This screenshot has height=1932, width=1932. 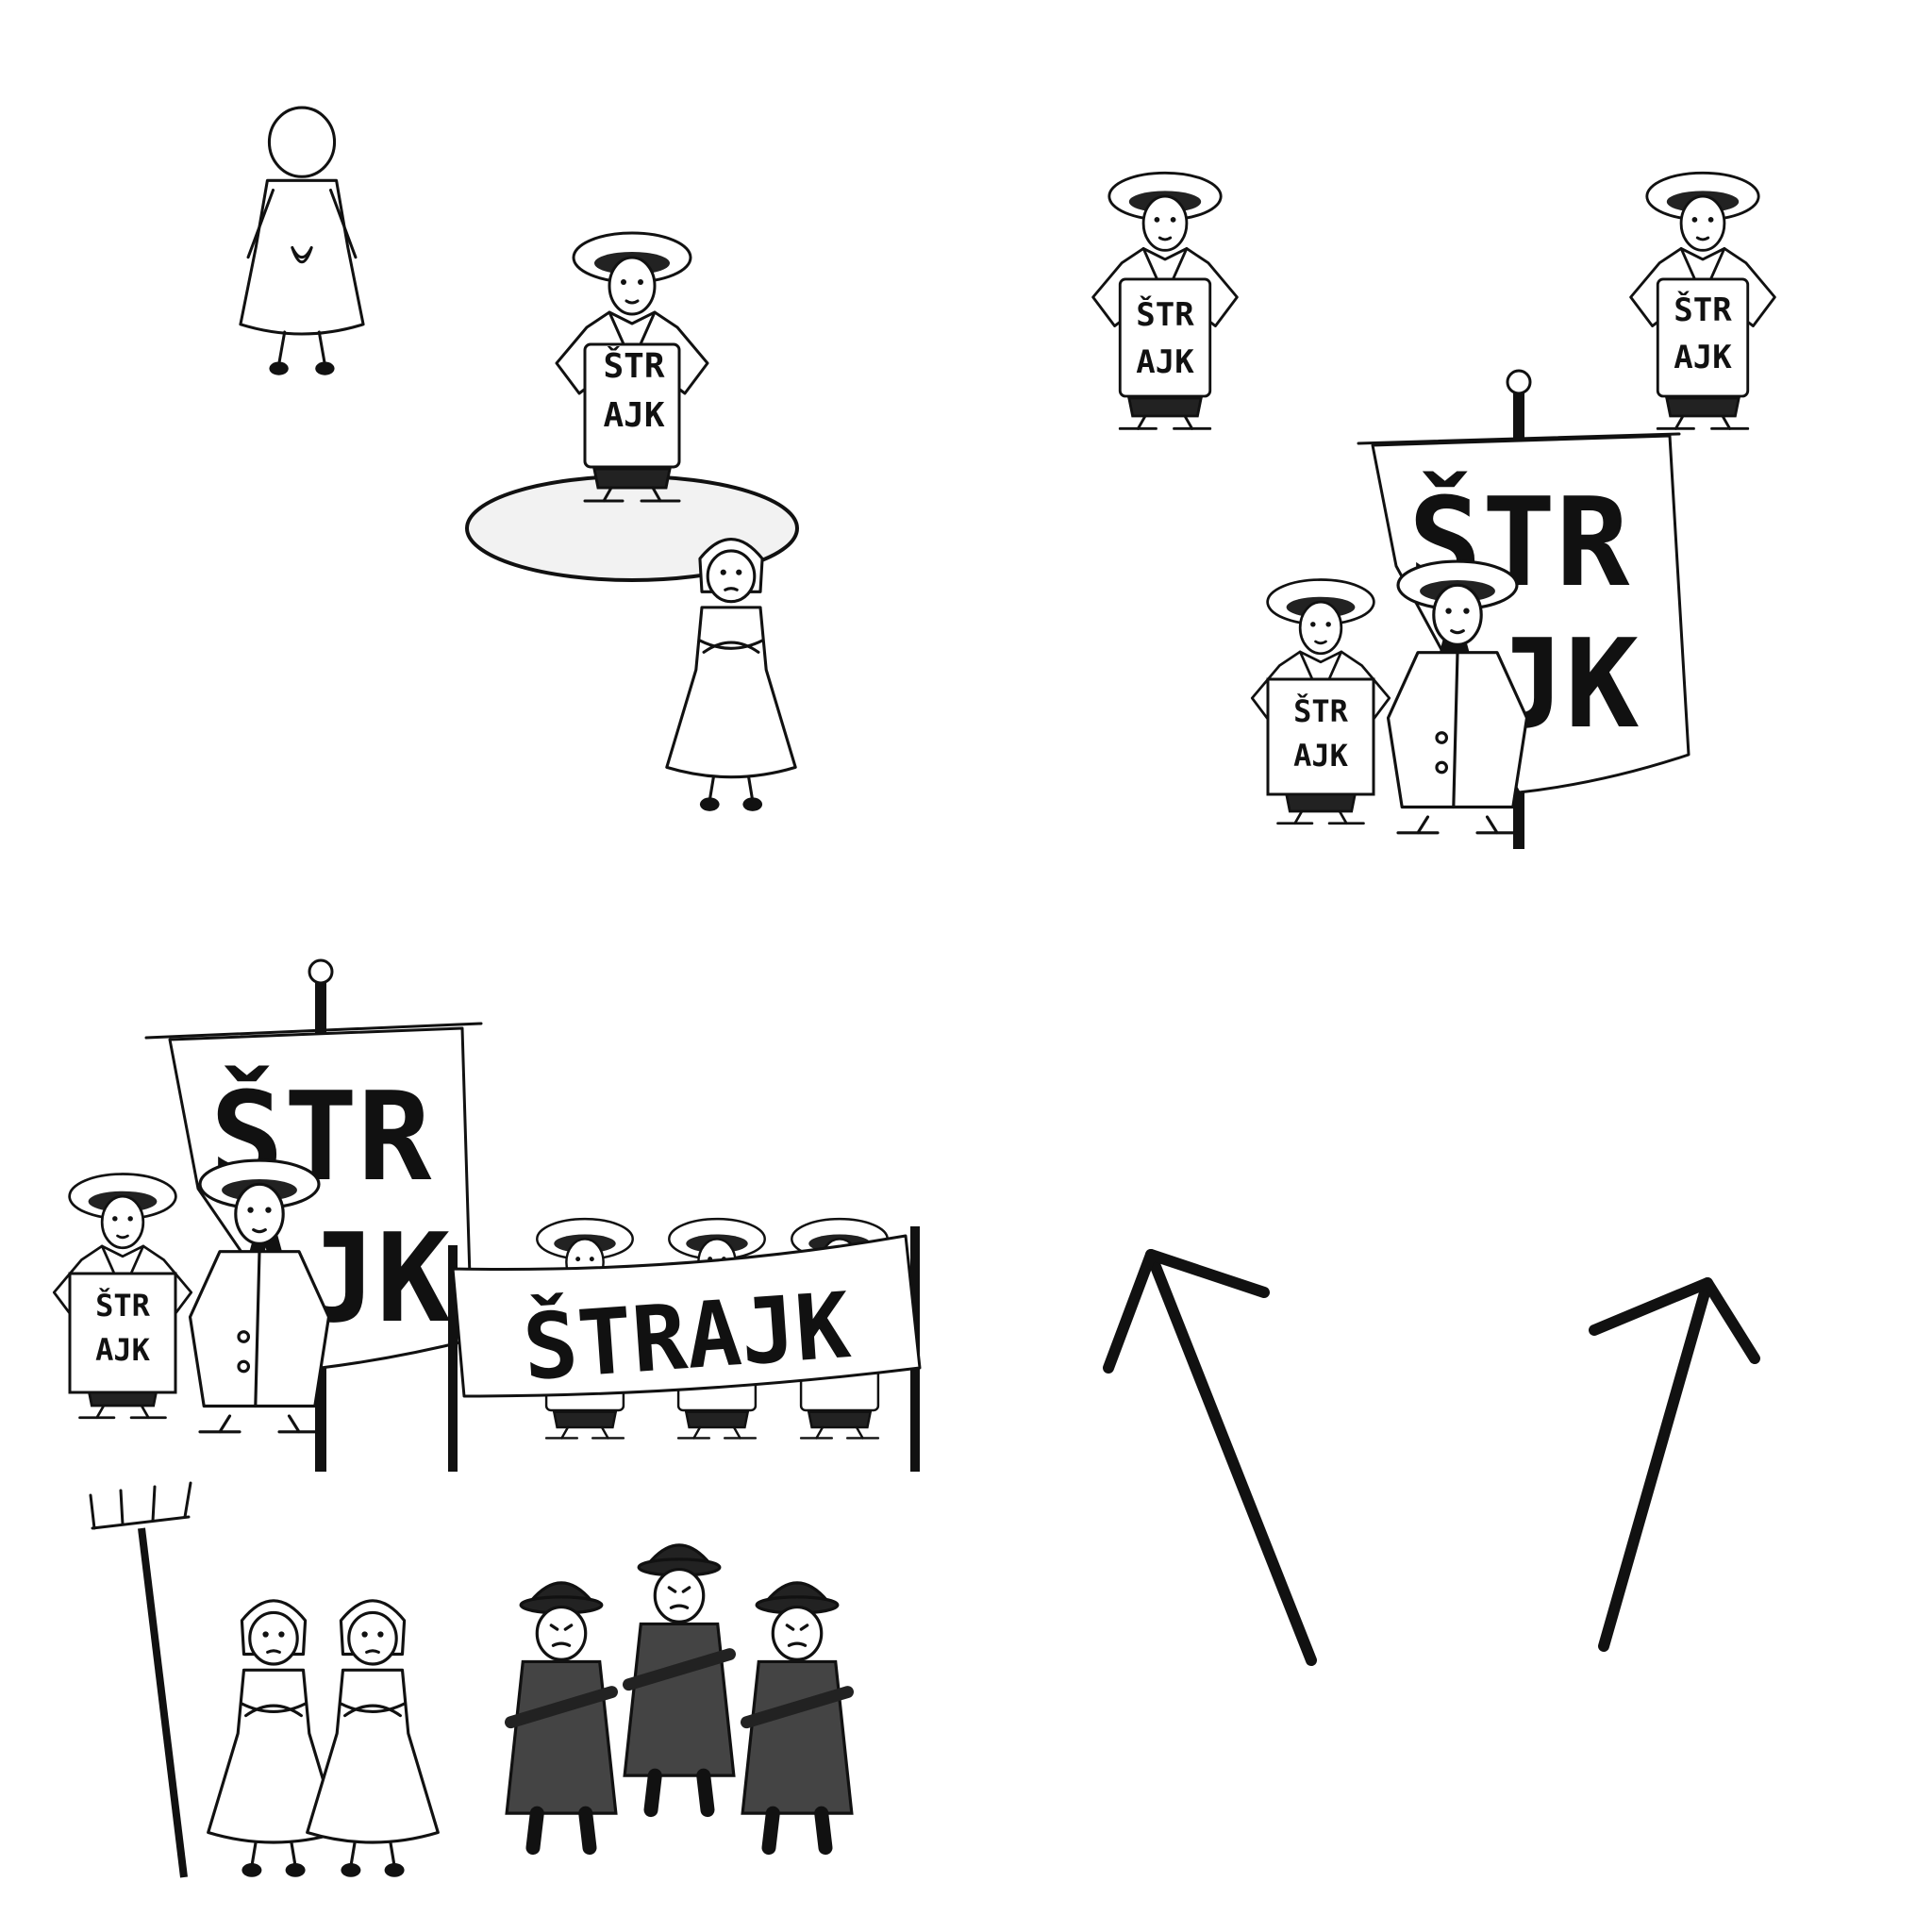 I want to click on pitchfork-bonnet-women-unit, so click(x=264, y=1680).